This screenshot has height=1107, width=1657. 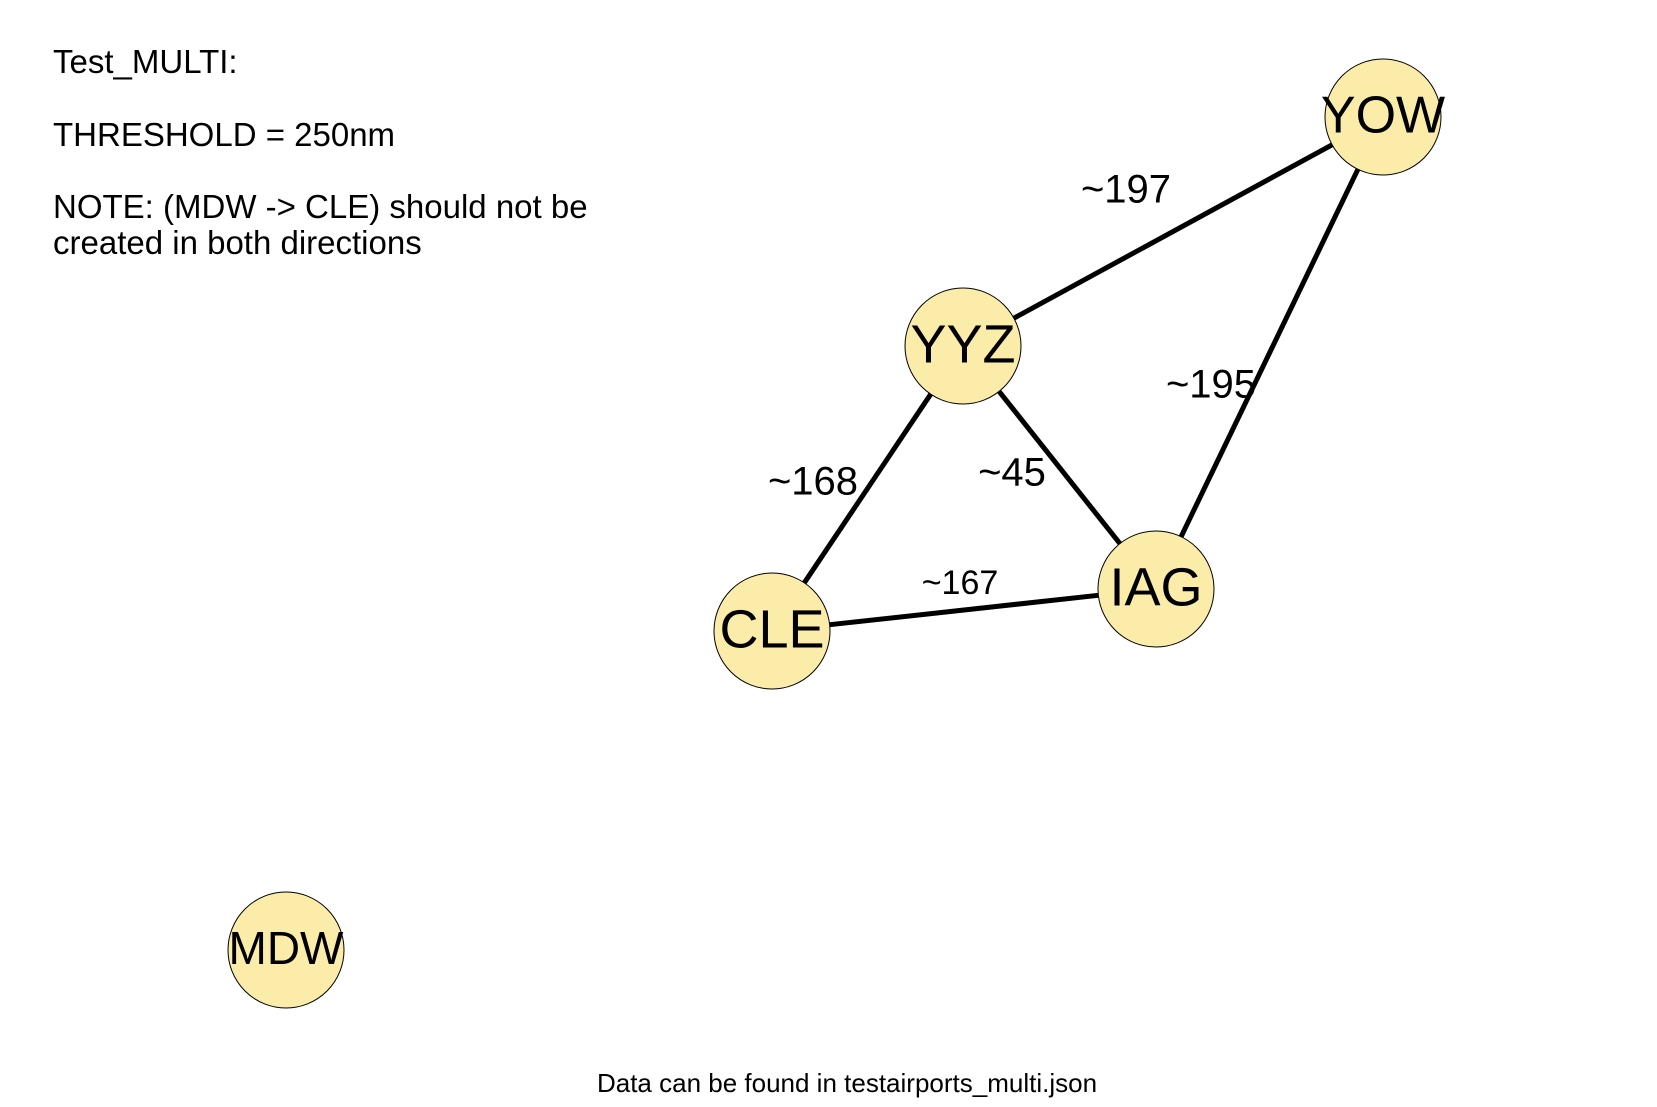 I want to click on edge-cle-iag, so click(x=964, y=610).